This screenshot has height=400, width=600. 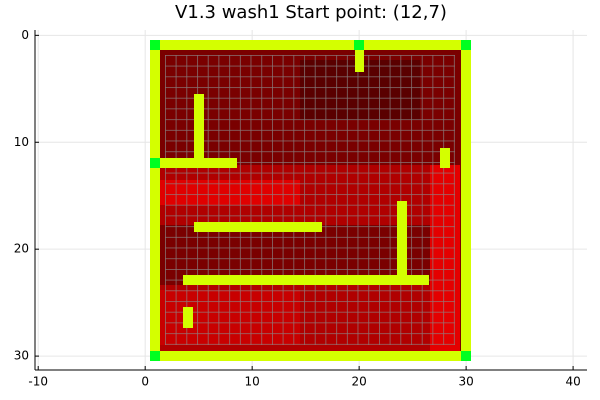 What do you see at coordinates (572, 382) in the screenshot?
I see `x-tick-label: 40` at bounding box center [572, 382].